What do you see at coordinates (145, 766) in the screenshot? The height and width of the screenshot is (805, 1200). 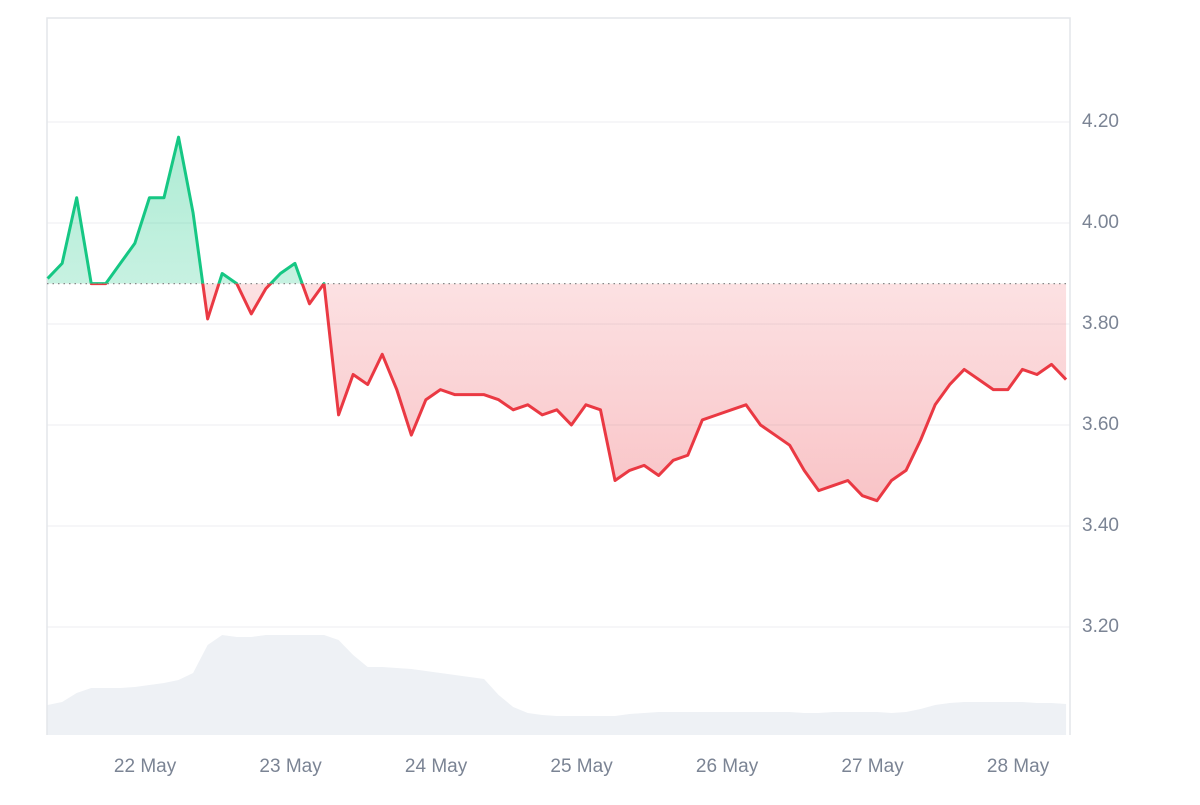 I see `x-tick-label: 22 May` at bounding box center [145, 766].